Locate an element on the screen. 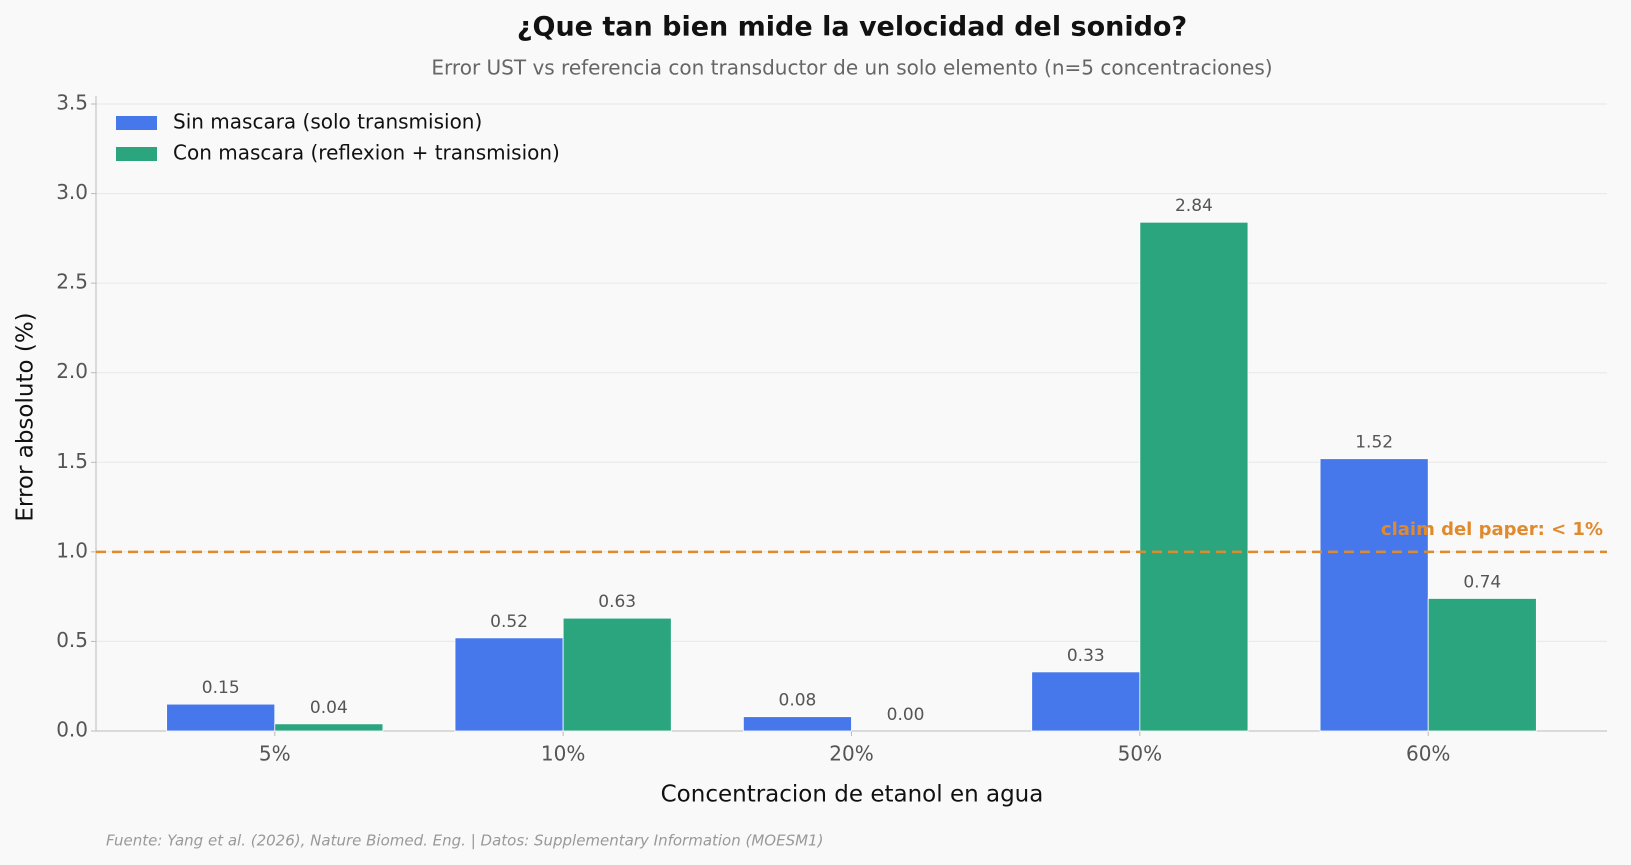 This screenshot has height=865, width=1631. value-label: 0.08 is located at coordinates (798, 701).